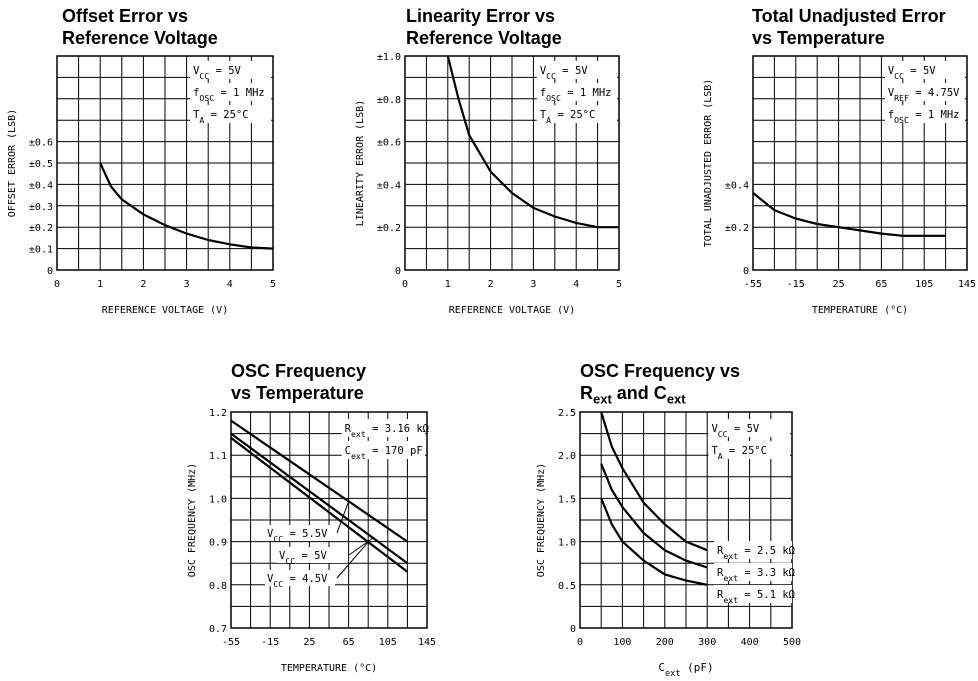  I want to click on chart-title-osc-rc: OSC Frequency vs Rext and Cext, so click(660, 384).